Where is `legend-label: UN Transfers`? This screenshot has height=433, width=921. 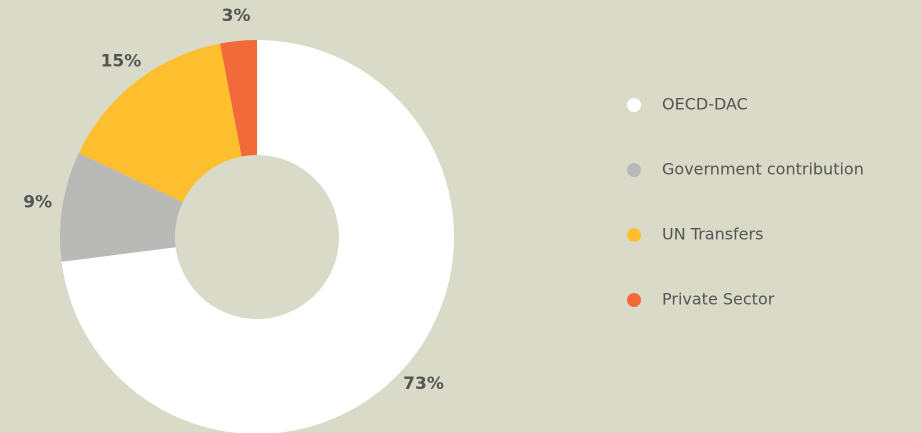
legend-label: UN Transfers is located at coordinates (712, 234).